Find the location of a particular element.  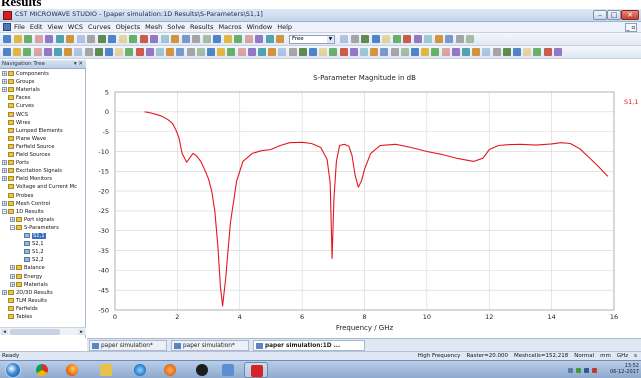

scroll-left-icon: ◂ is located at coordinates (4, 332).